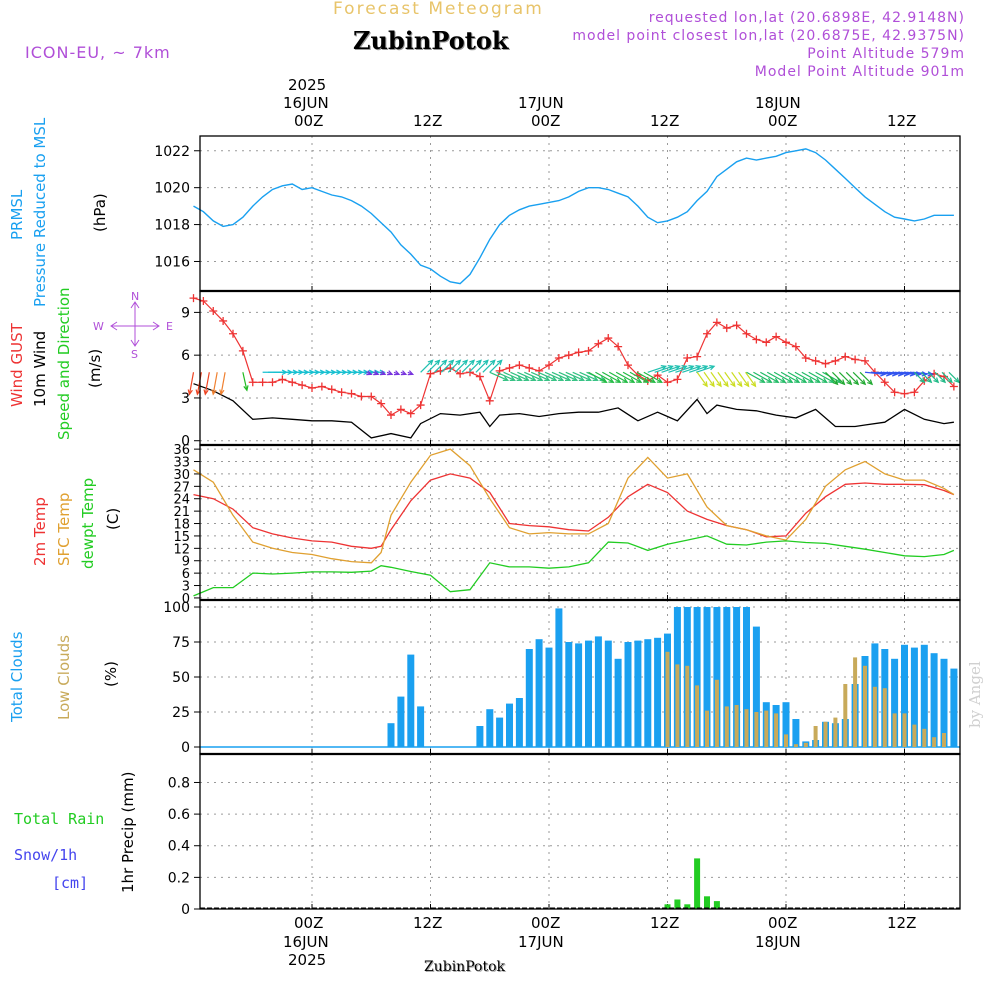  Describe the element at coordinates (580, 831) in the screenshot. I see `panel-frame` at that location.